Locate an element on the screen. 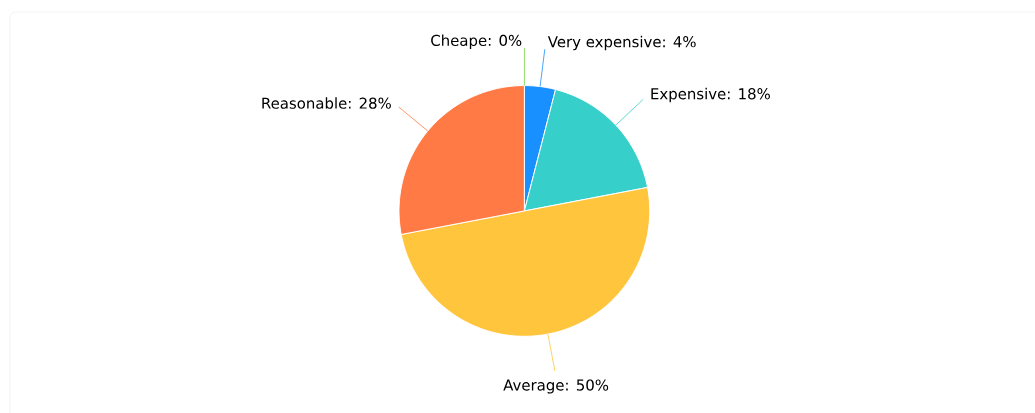 This screenshot has height=413, width=1035. slice-label: Very expensive is located at coordinates (604, 43).